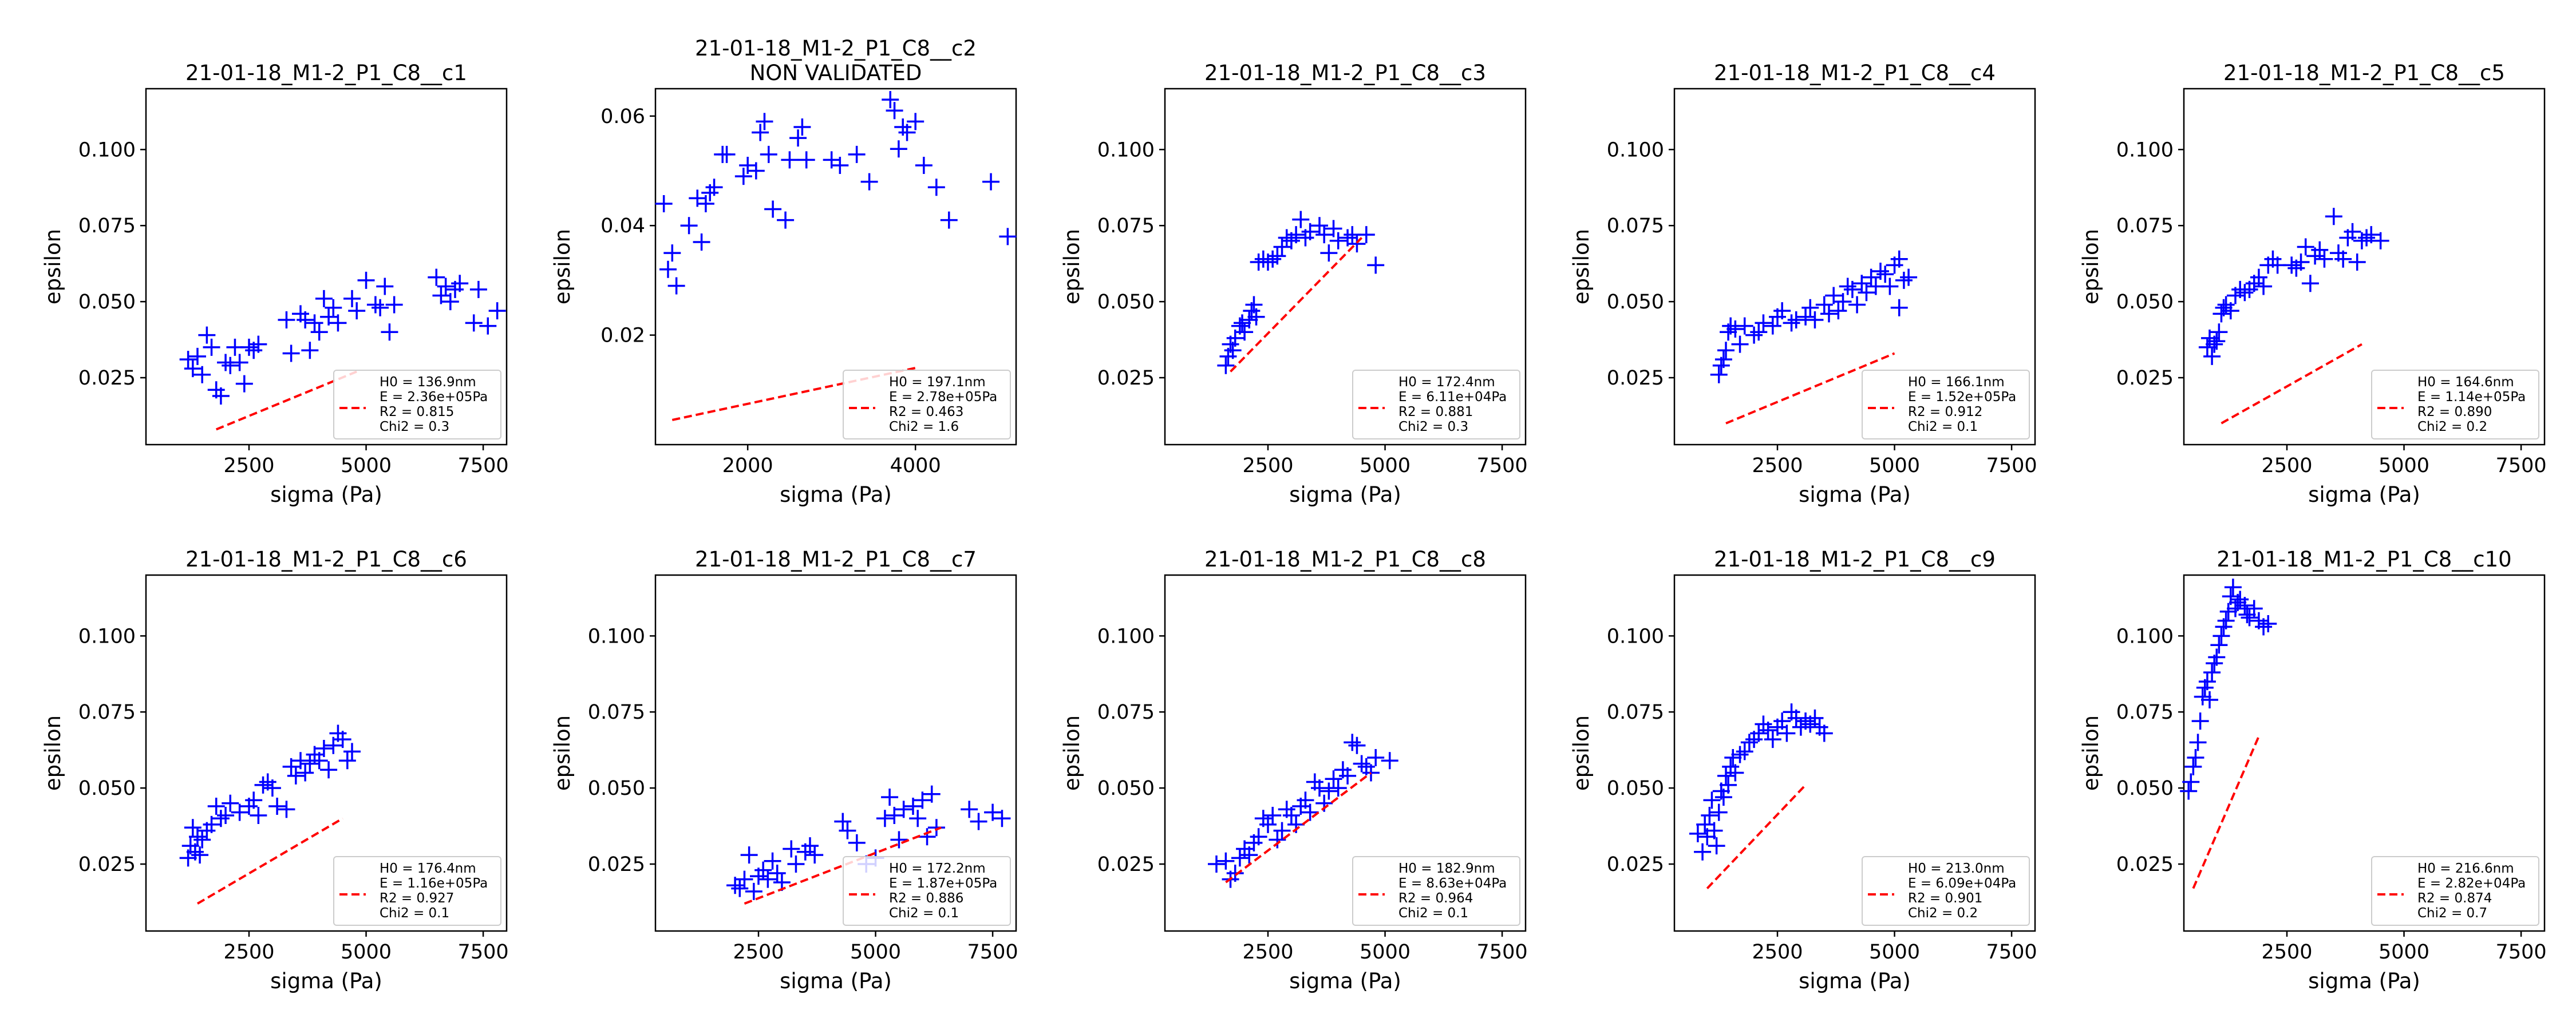 The width and height of the screenshot is (2576, 1030). What do you see at coordinates (1452, 397) in the screenshot?
I see `legend-text: E = 6.11e+04Pa` at bounding box center [1452, 397].